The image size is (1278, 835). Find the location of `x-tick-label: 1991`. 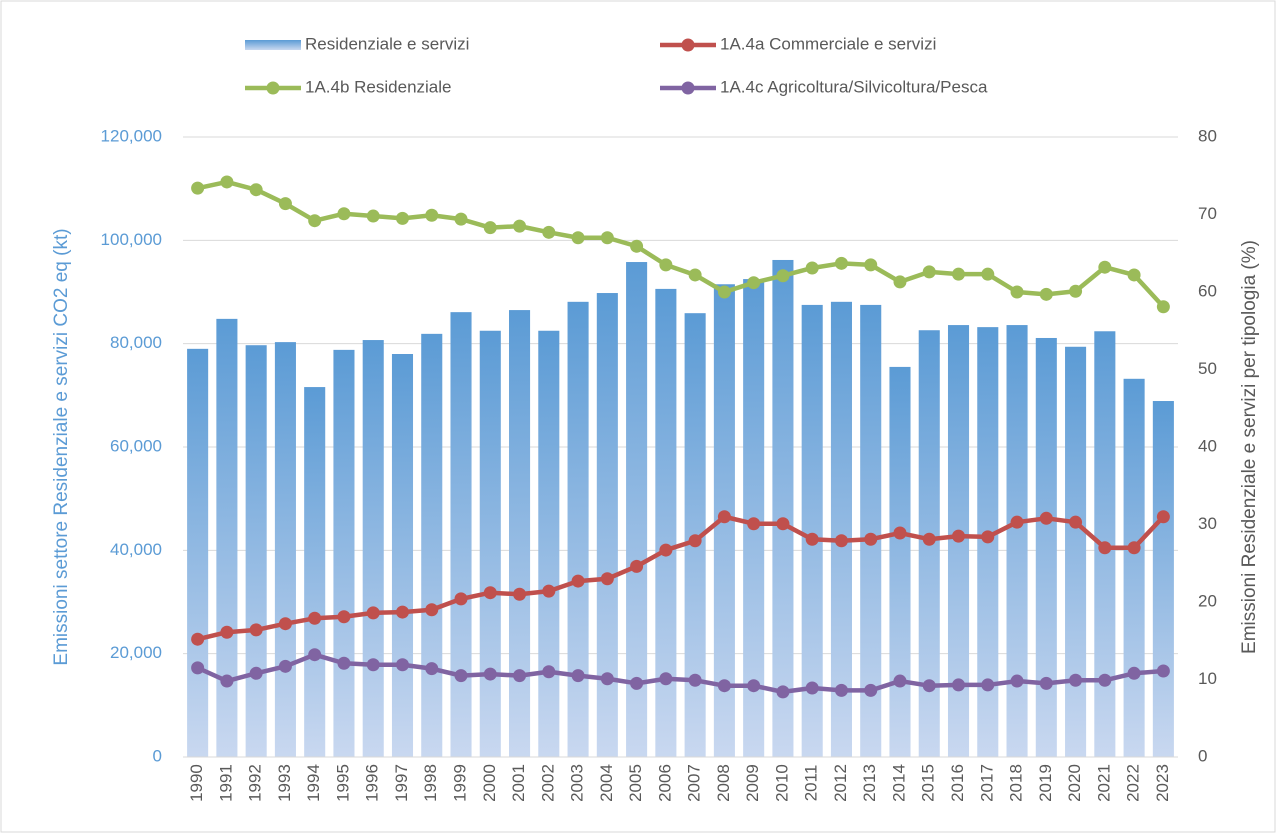

x-tick-label: 1991 is located at coordinates (225, 783).